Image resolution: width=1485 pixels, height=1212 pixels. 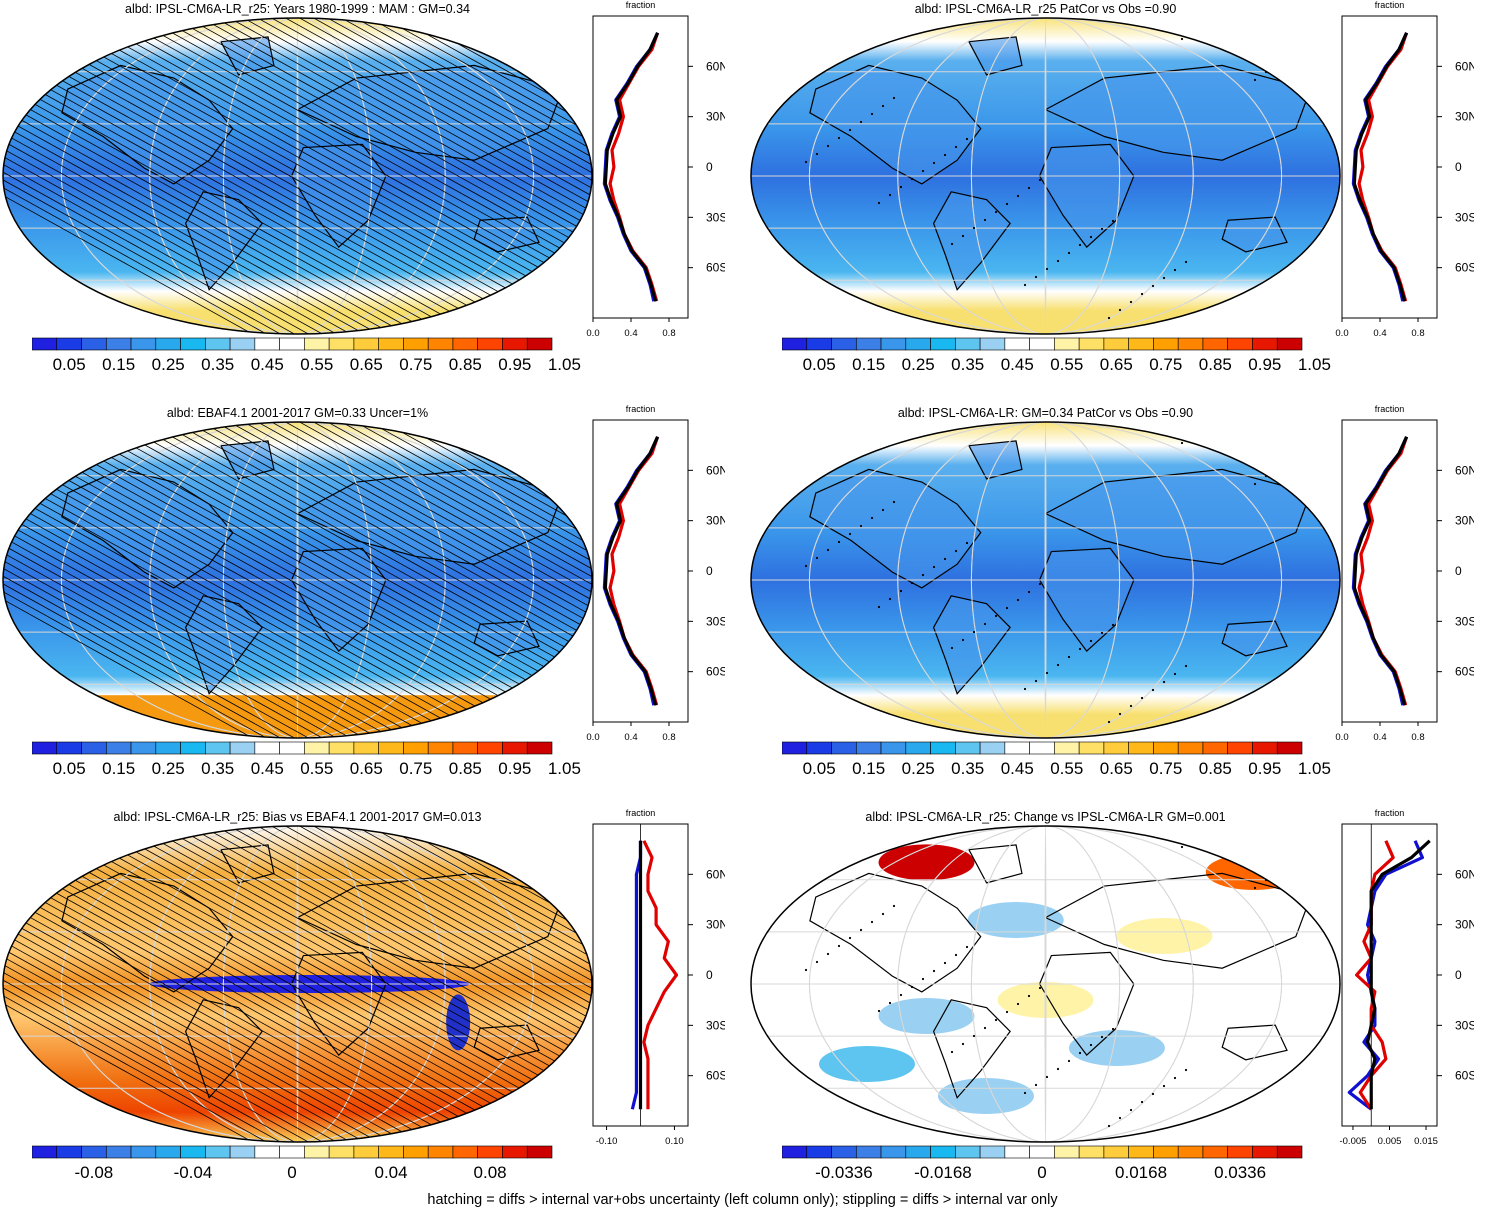 I want to click on lat-tick-label: 30S, so click(x=715, y=1025).